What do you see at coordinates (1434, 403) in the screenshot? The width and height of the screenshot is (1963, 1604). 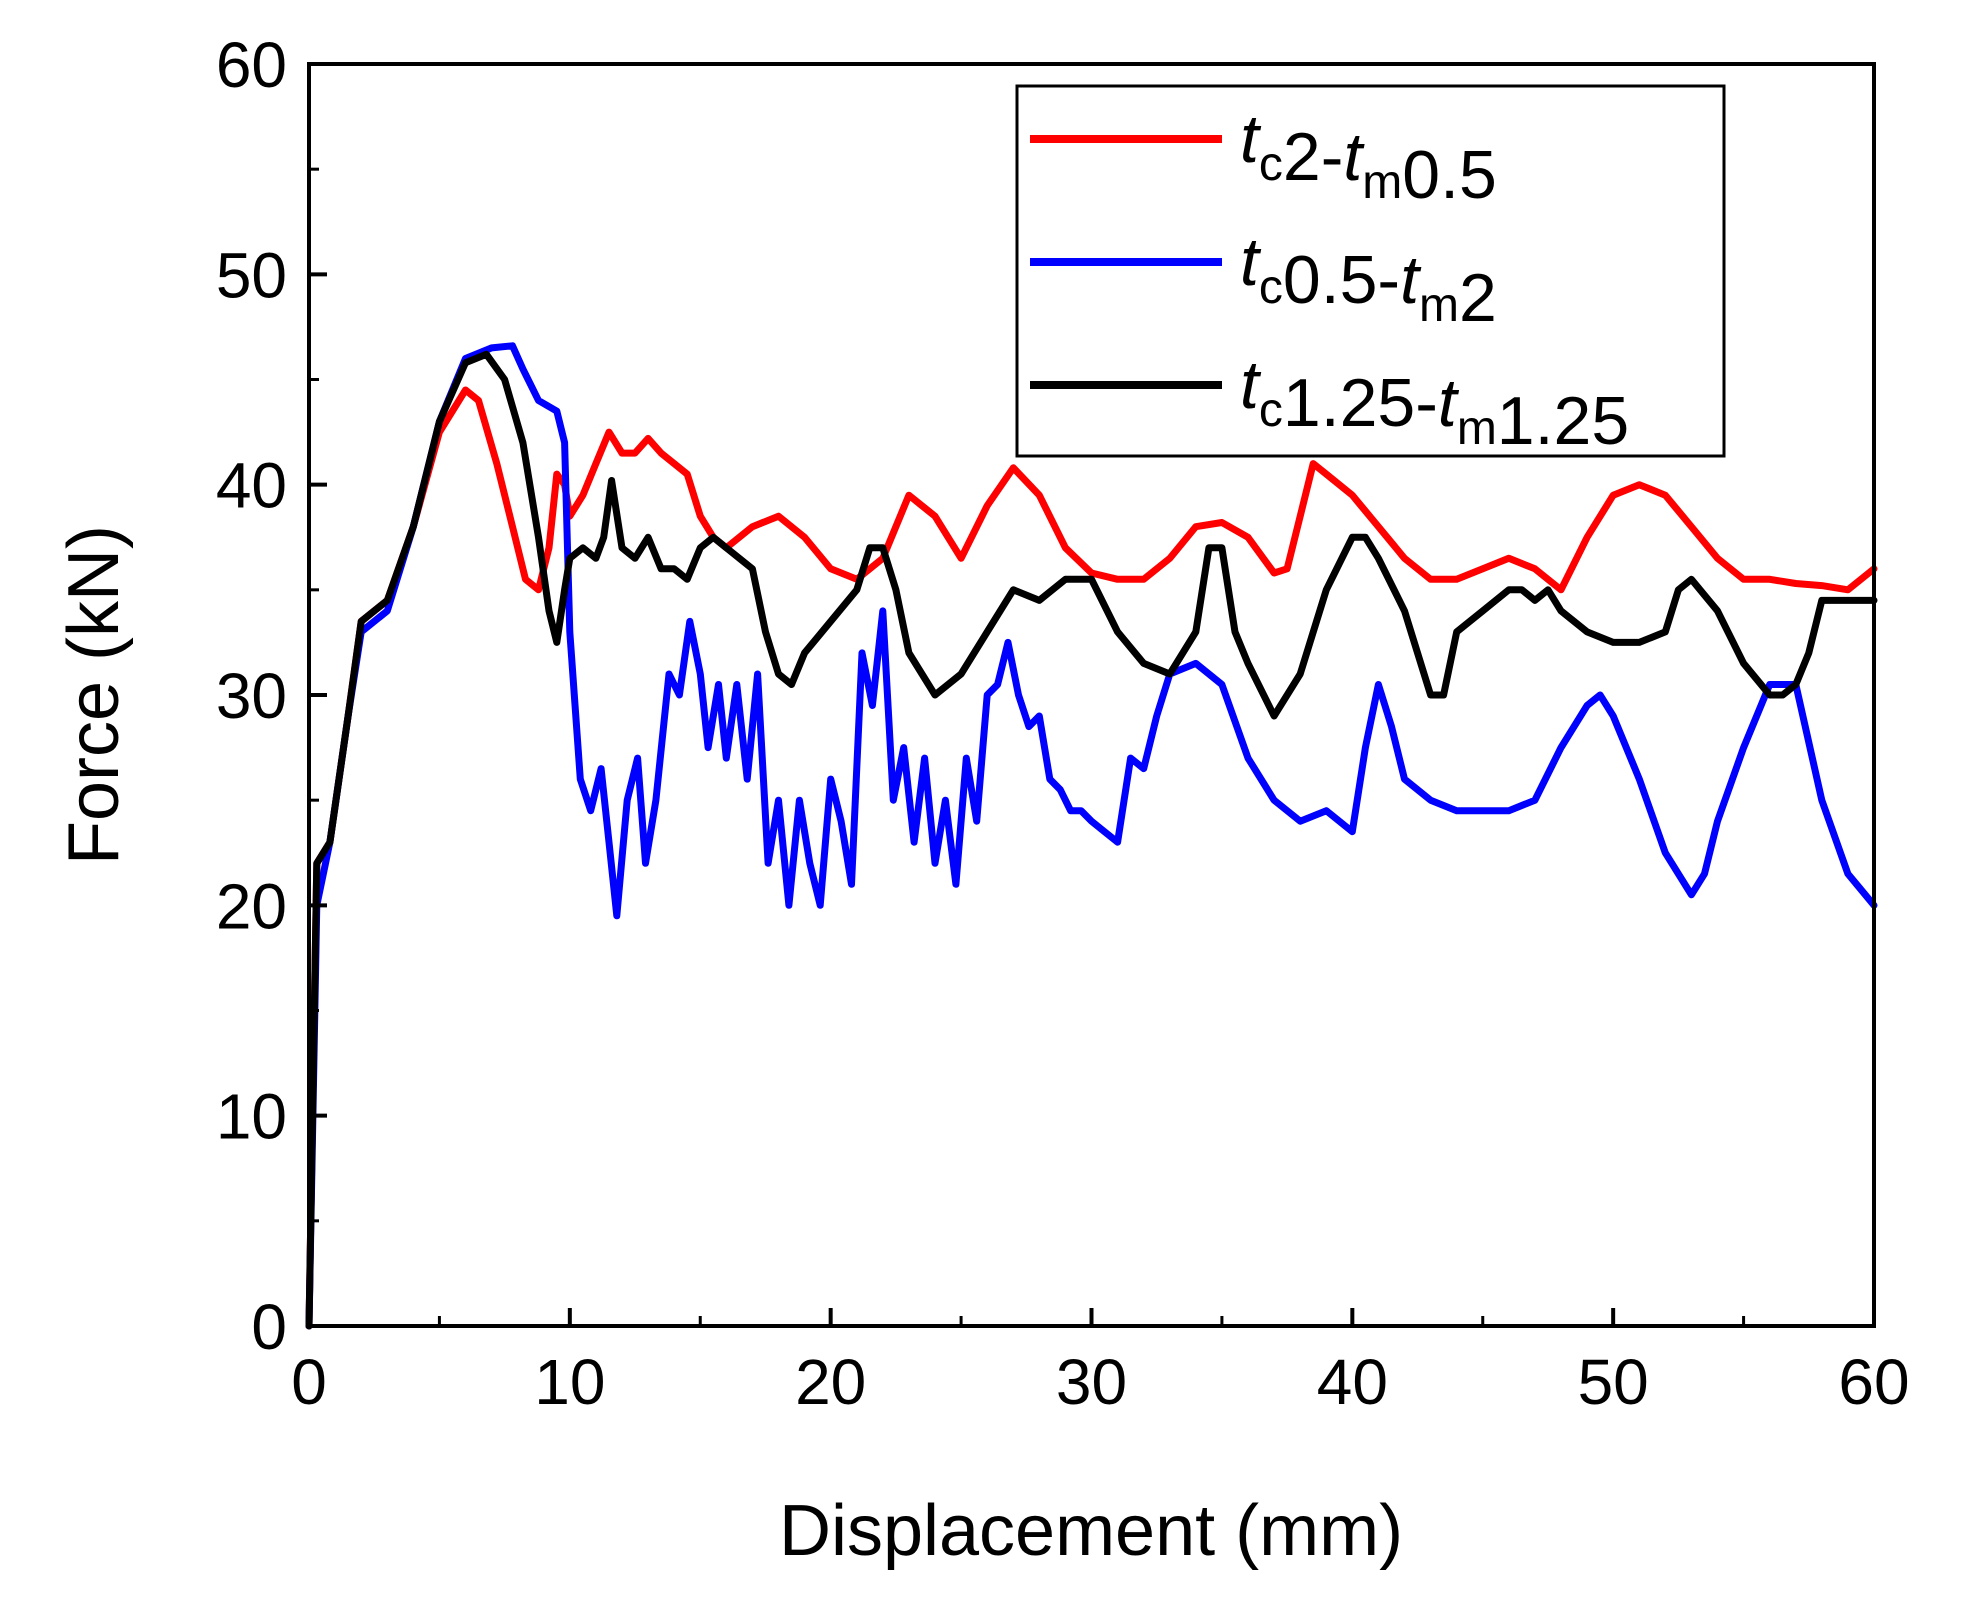 I see `legend-label-3: tc1.25-tm1.25` at bounding box center [1434, 403].